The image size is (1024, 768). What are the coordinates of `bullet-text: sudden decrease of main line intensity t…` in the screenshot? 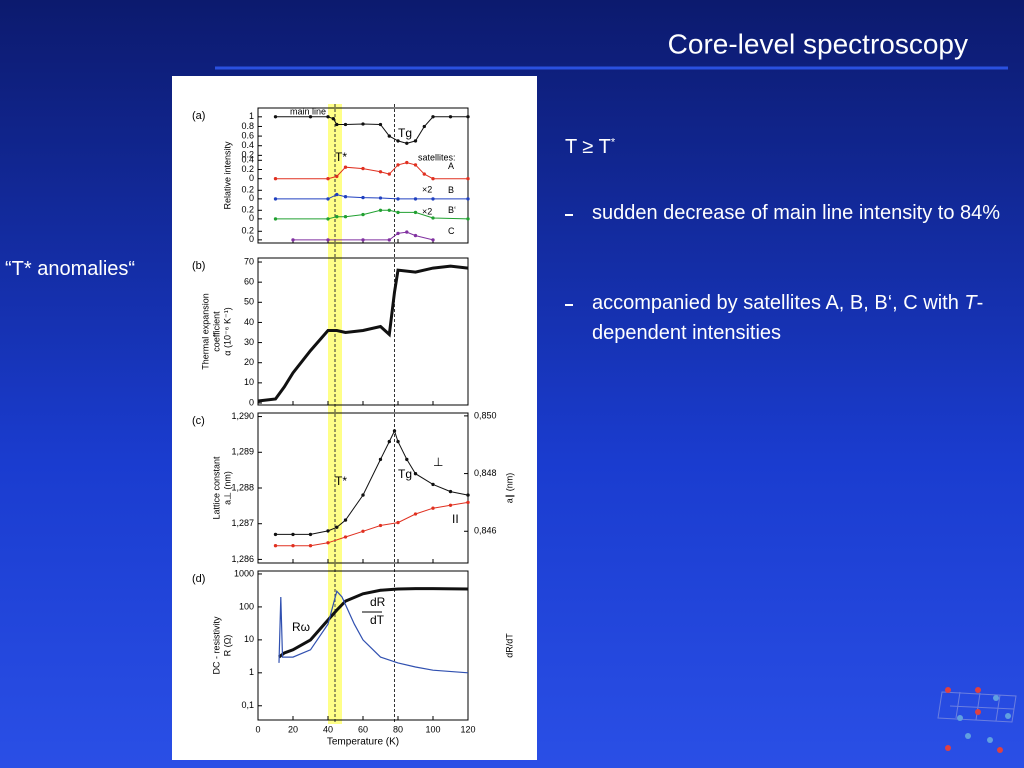 It's located at (796, 213).